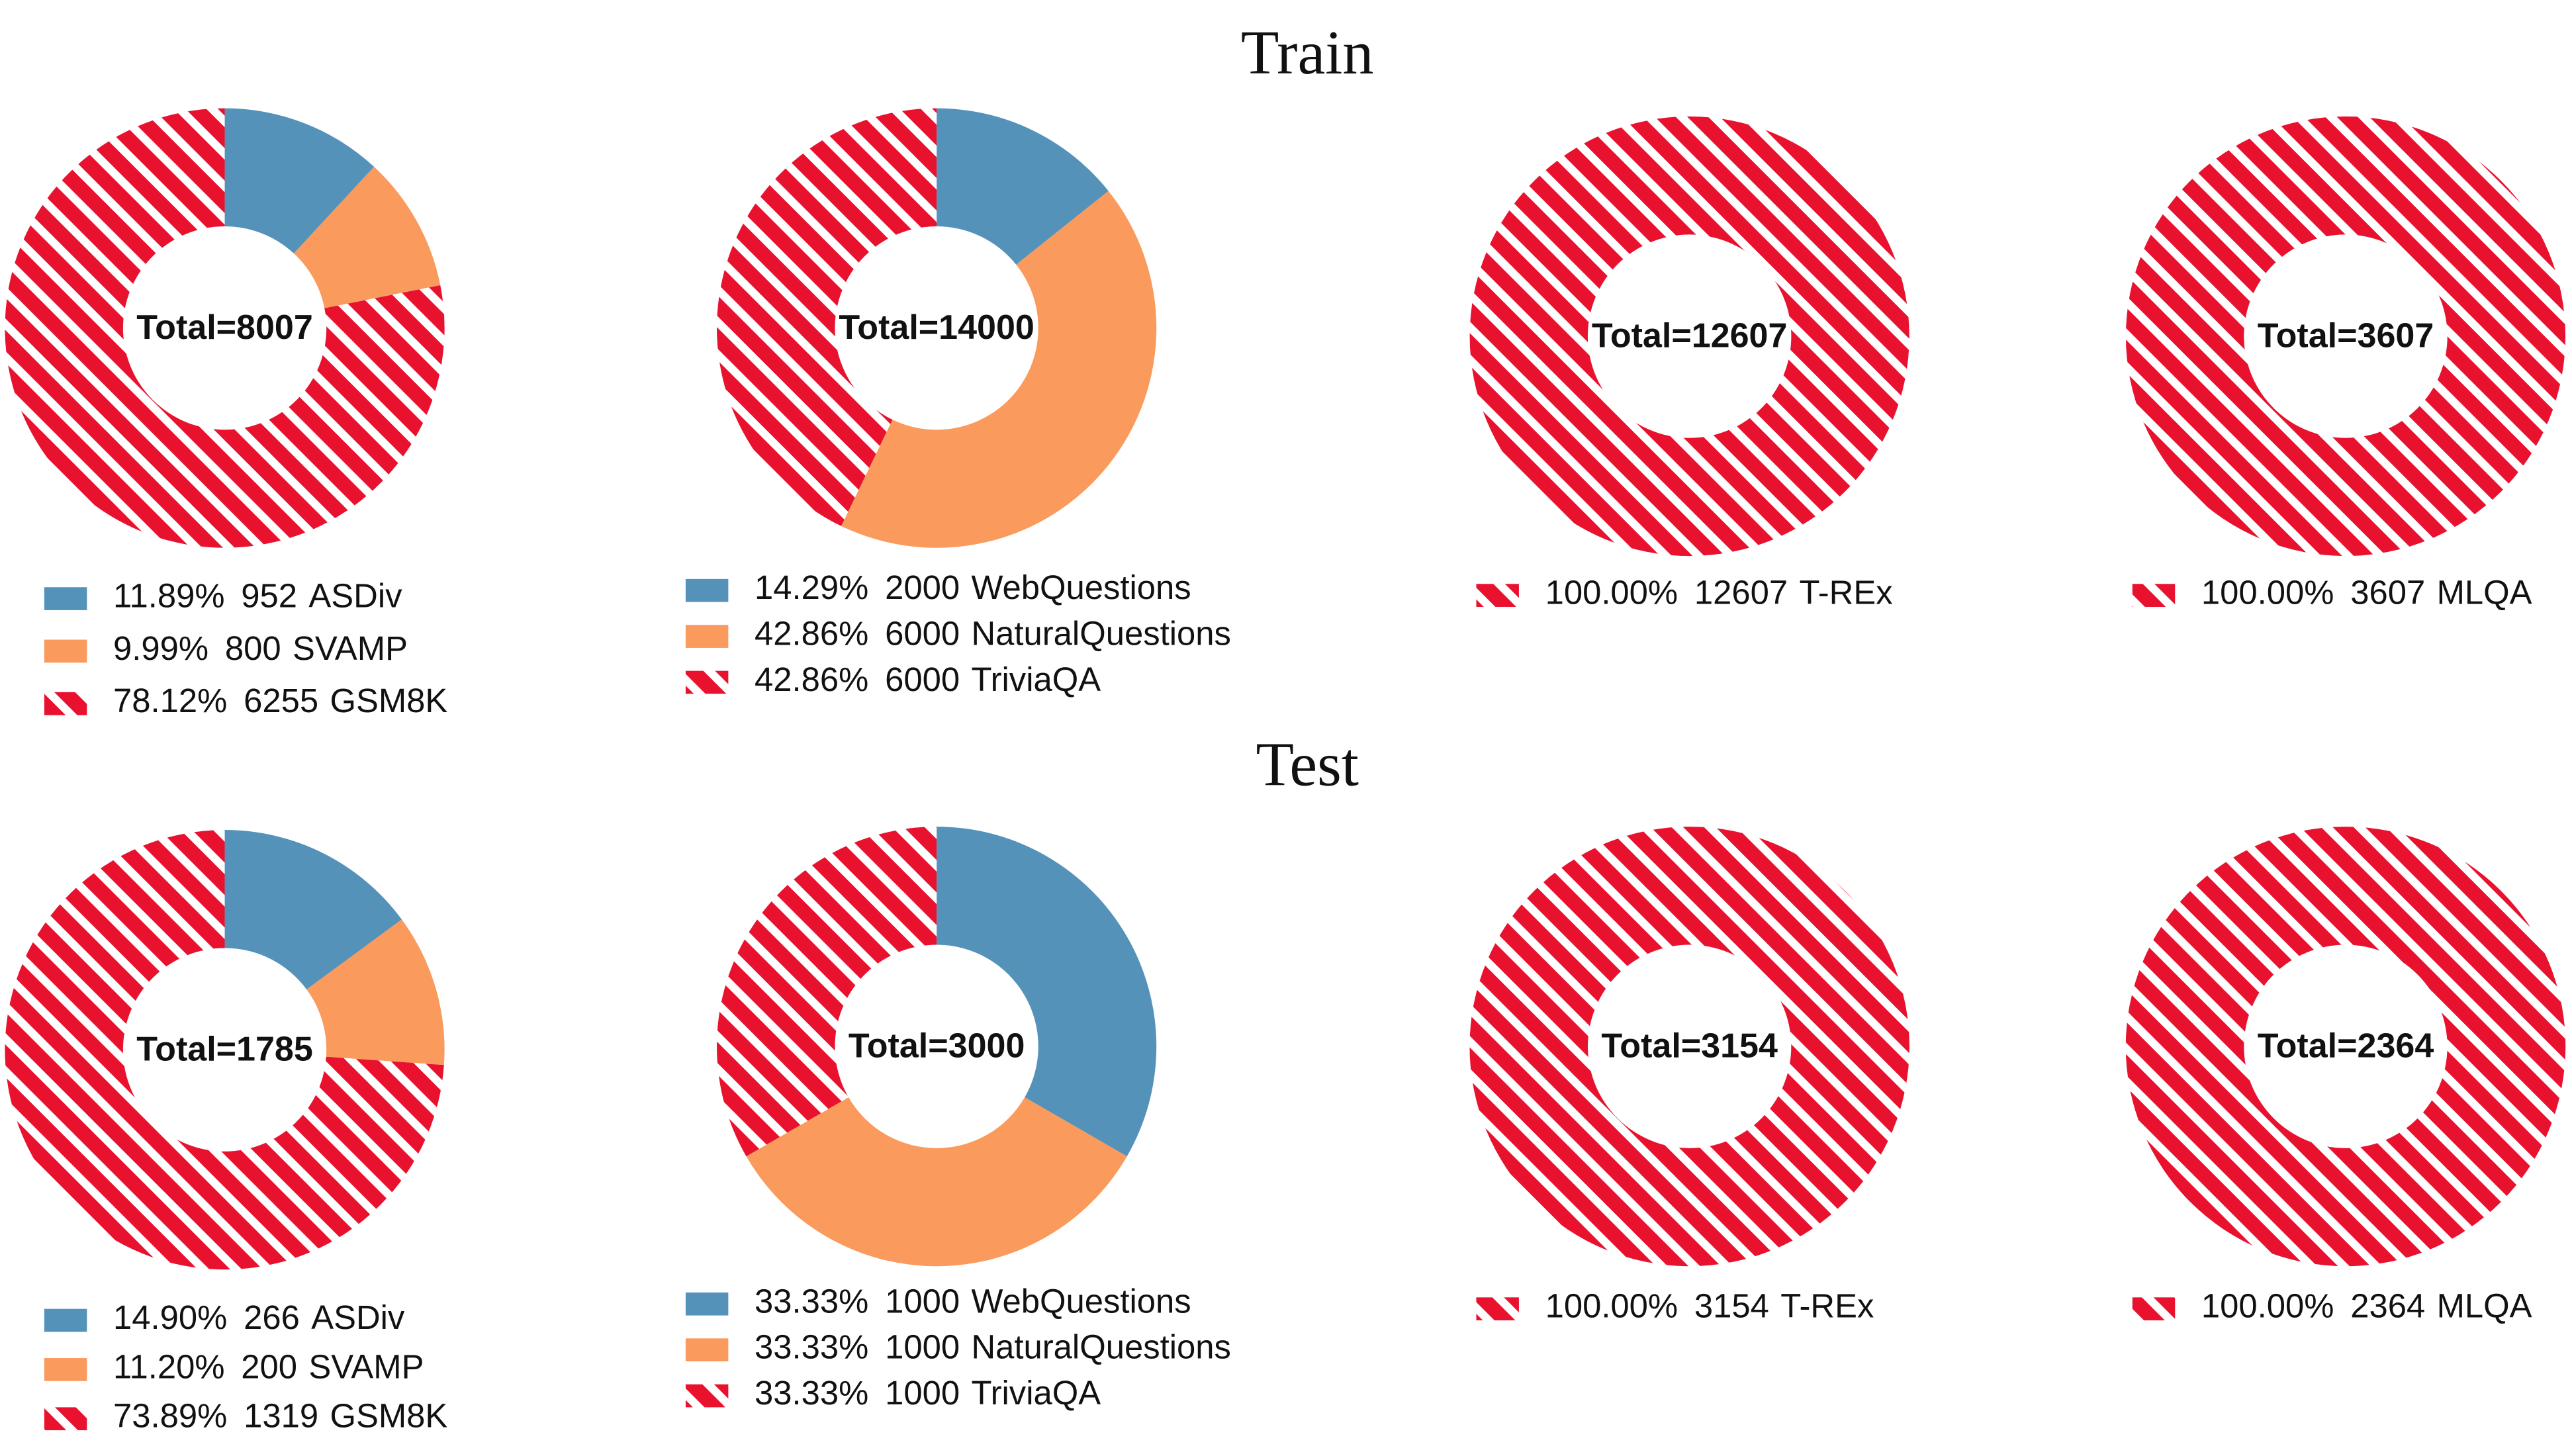 The width and height of the screenshot is (2572, 1456). I want to click on legend-count: 200, so click(269, 1367).